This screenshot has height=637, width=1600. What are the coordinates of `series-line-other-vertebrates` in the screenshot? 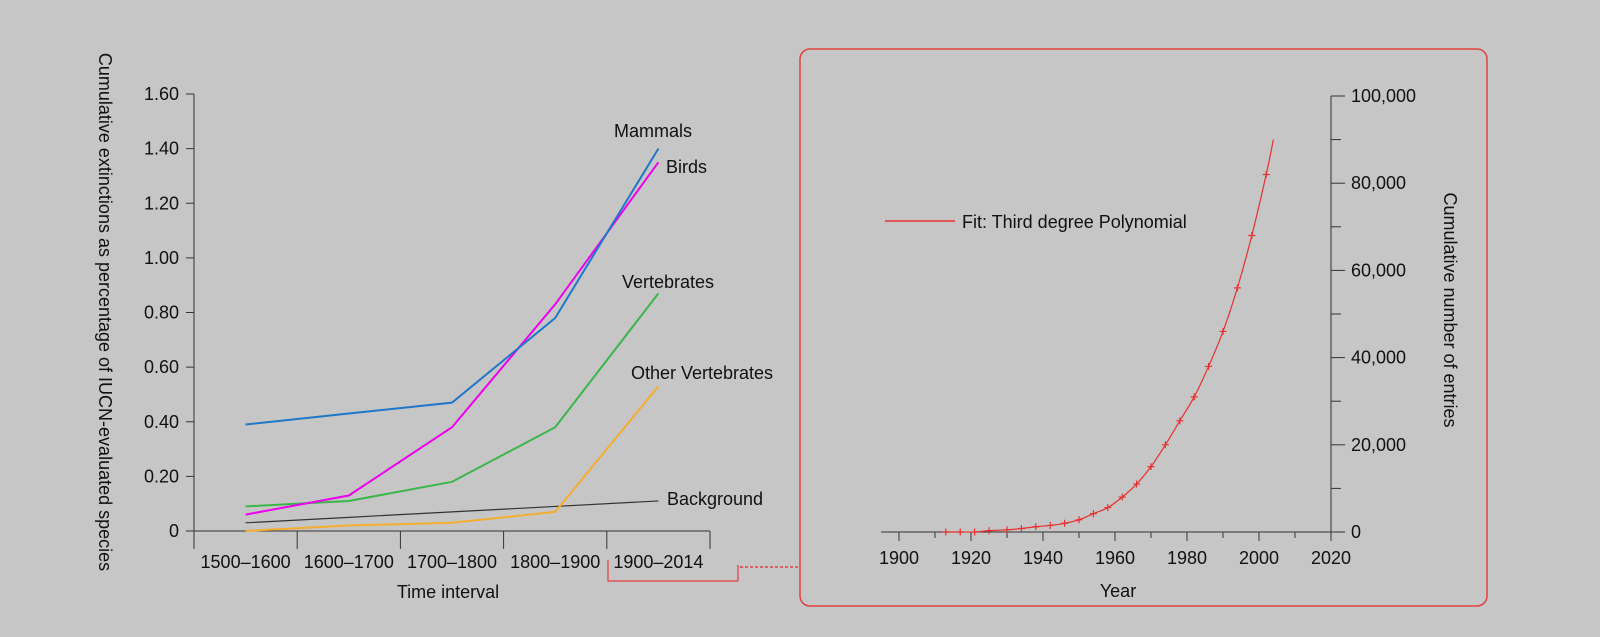 It's located at (452, 458).